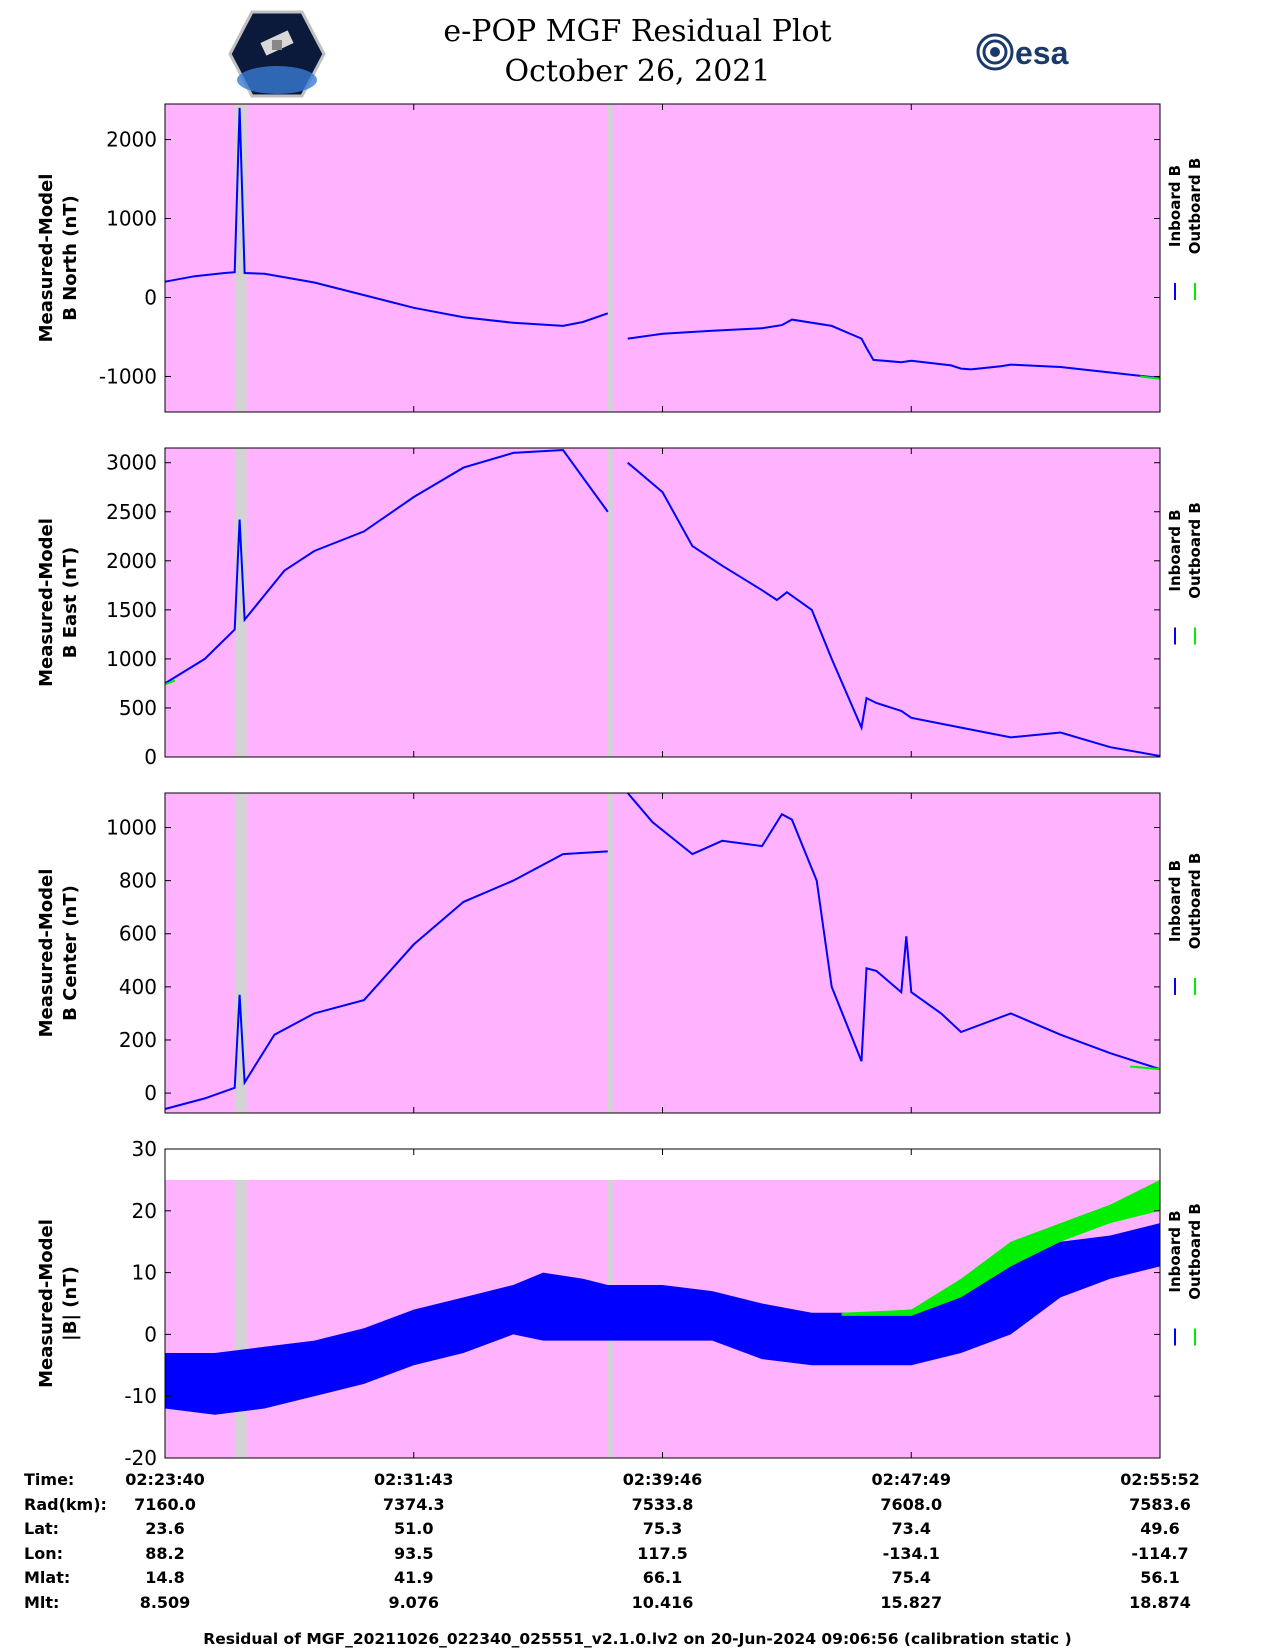 The height and width of the screenshot is (1650, 1275). What do you see at coordinates (277, 54) in the screenshot?
I see `cassiope-satellite-logo` at bounding box center [277, 54].